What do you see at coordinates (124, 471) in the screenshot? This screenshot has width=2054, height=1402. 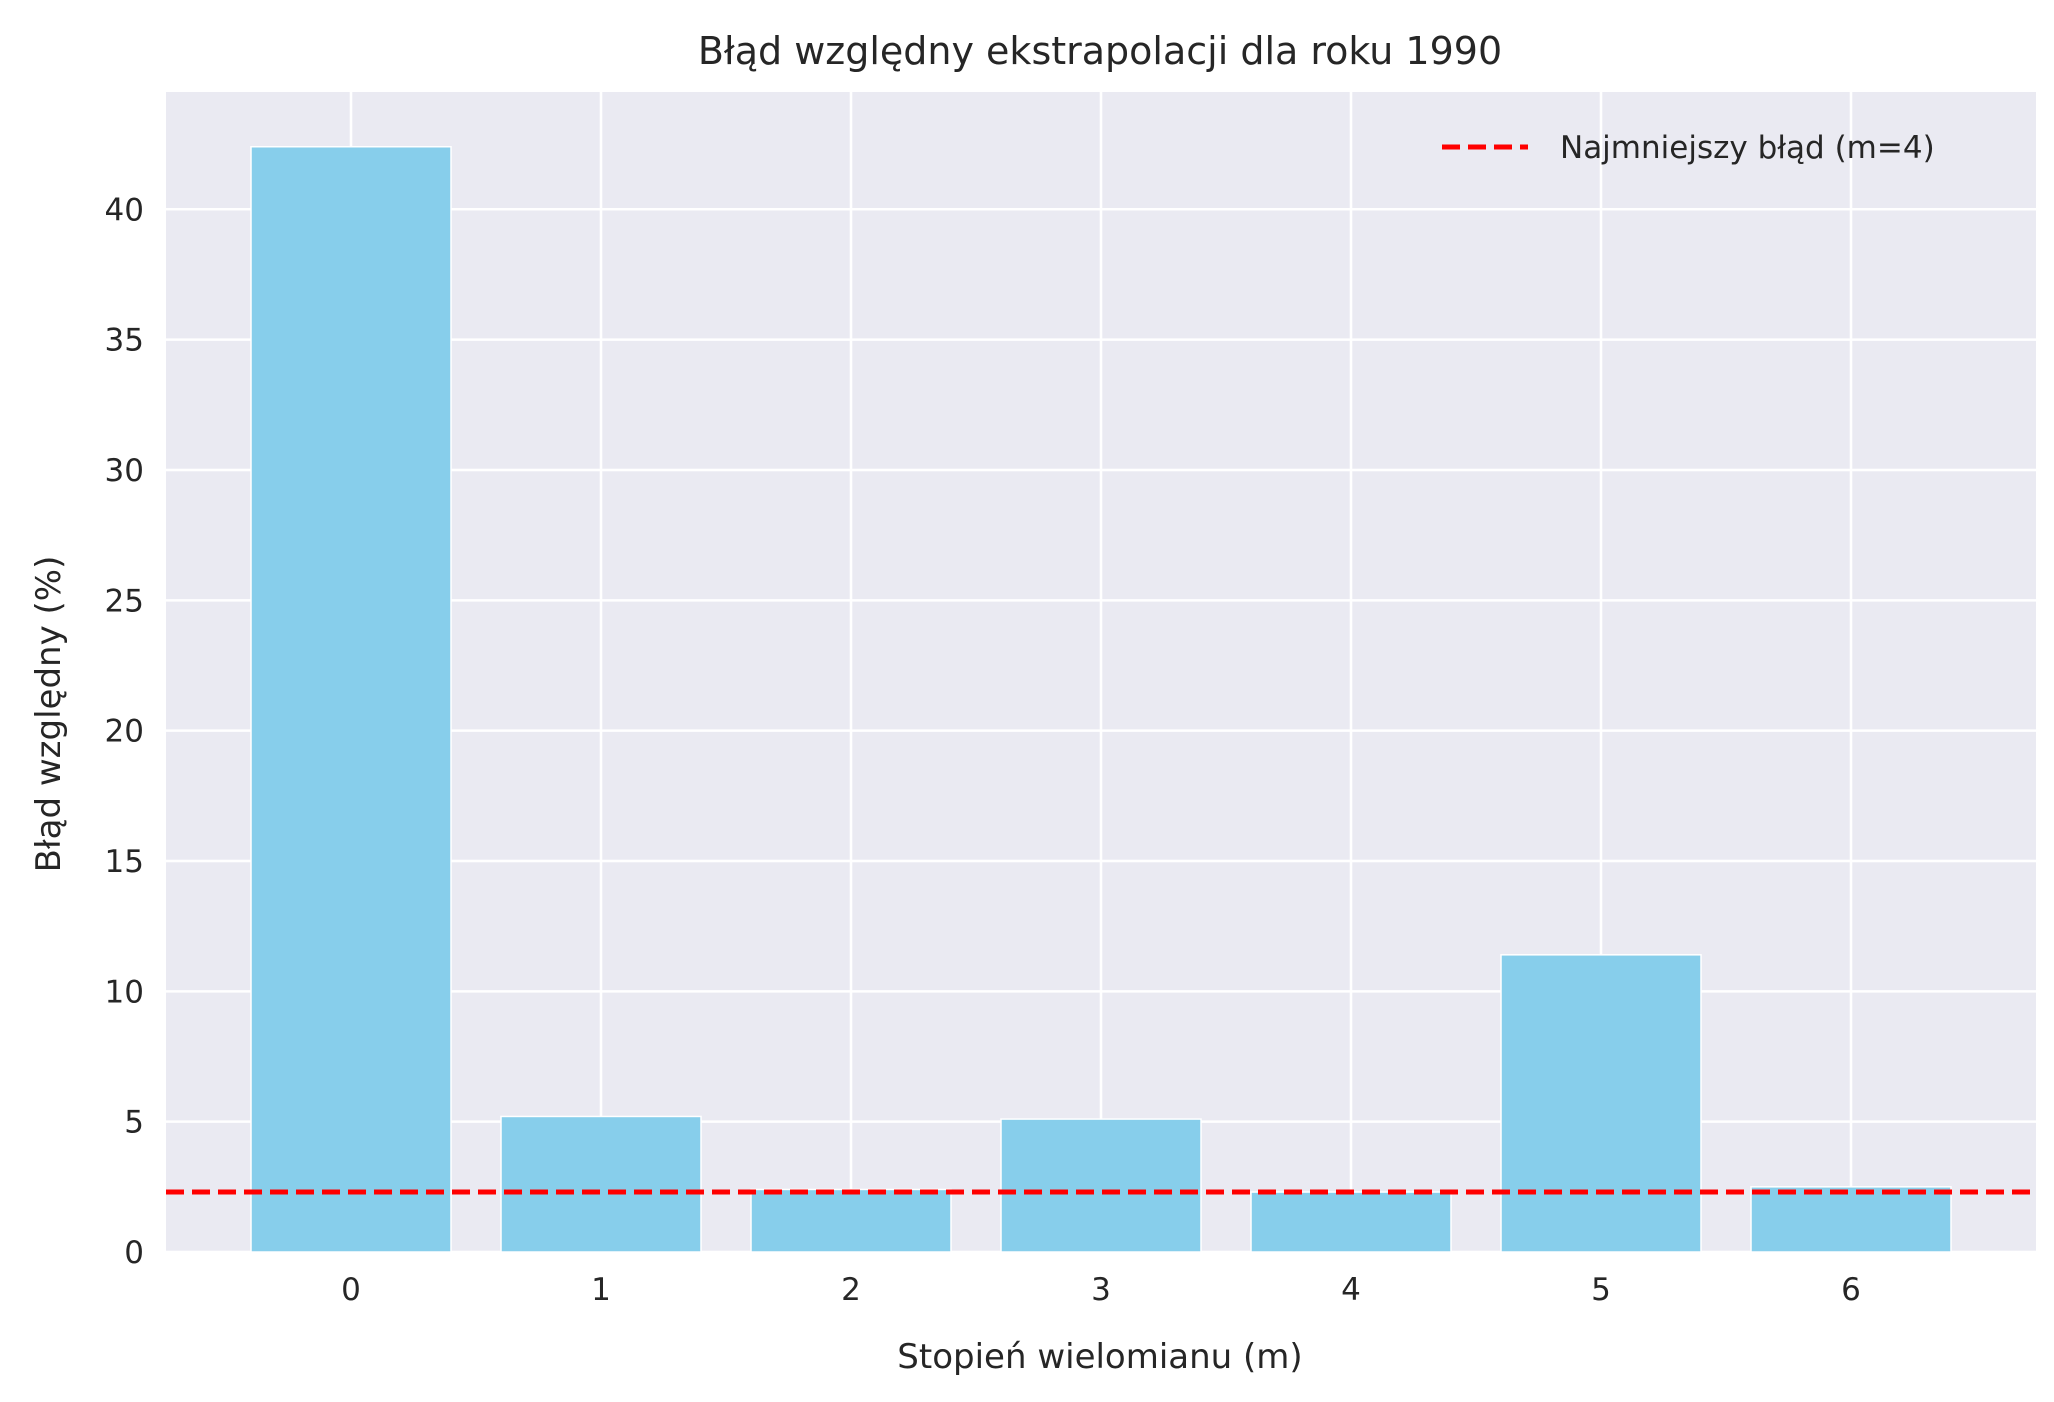 I see `y-tick-label: 30` at bounding box center [124, 471].